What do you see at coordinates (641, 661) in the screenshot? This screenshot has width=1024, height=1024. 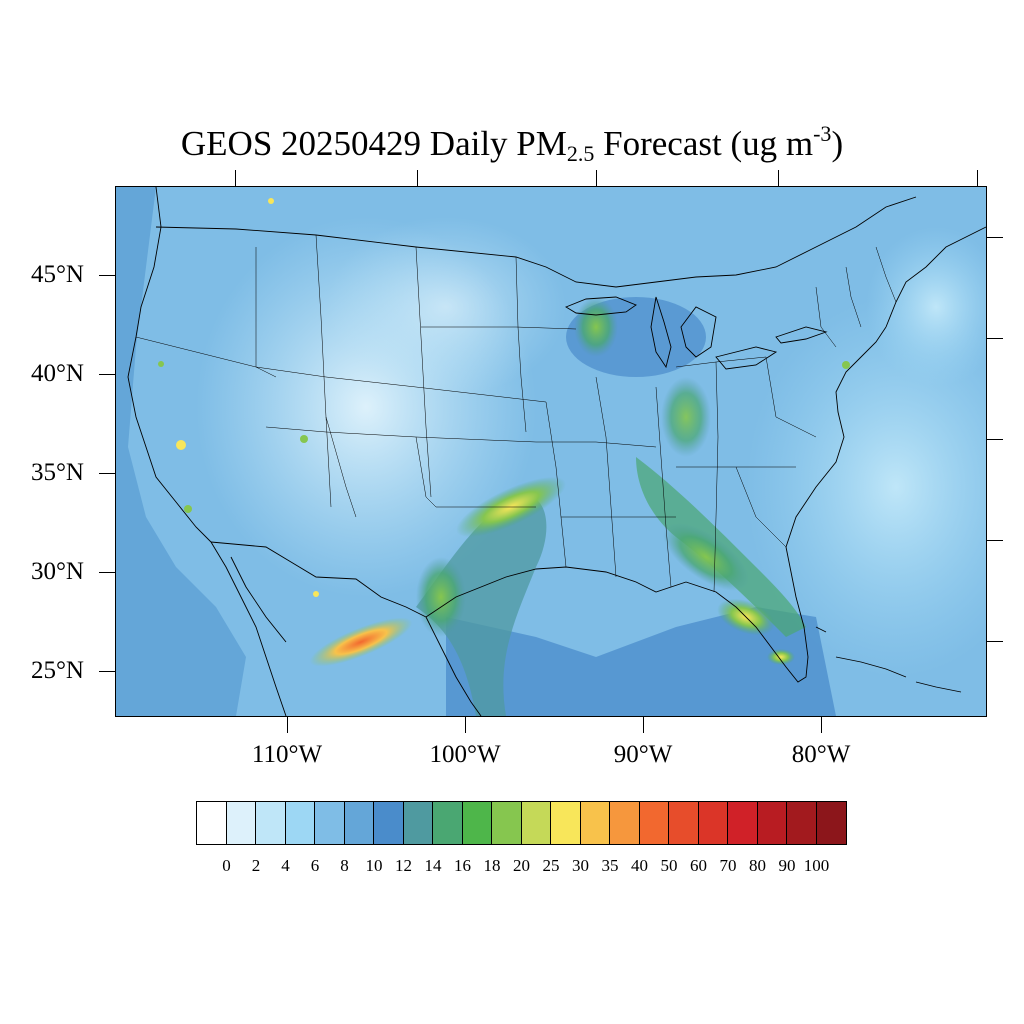 I see `gulf-of-mexico` at bounding box center [641, 661].